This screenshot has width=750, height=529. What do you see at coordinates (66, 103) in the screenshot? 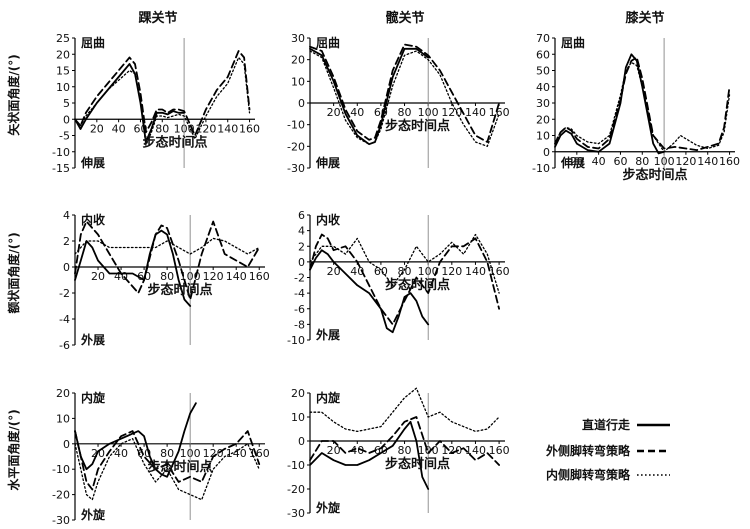
I see `y-tick-label: 5` at bounding box center [66, 103].